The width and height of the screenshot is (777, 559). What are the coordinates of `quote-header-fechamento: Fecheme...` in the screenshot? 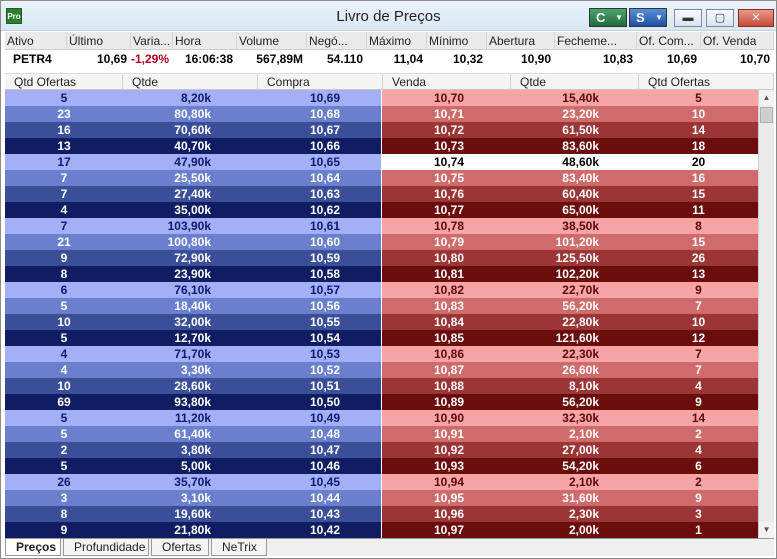 It's located at (596, 41).